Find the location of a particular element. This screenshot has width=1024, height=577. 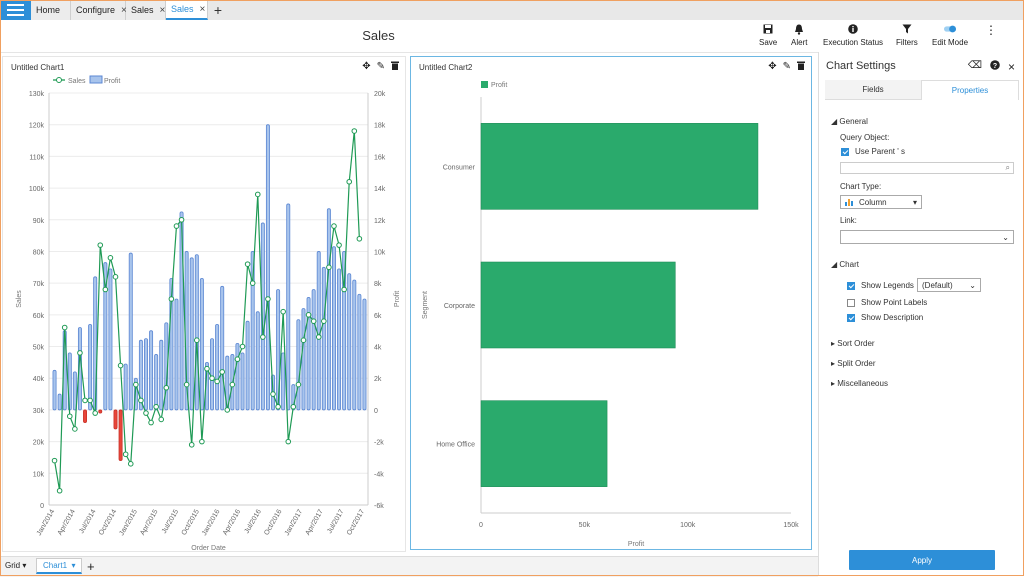

chart-type-select: Column ▾ is located at coordinates (881, 202).